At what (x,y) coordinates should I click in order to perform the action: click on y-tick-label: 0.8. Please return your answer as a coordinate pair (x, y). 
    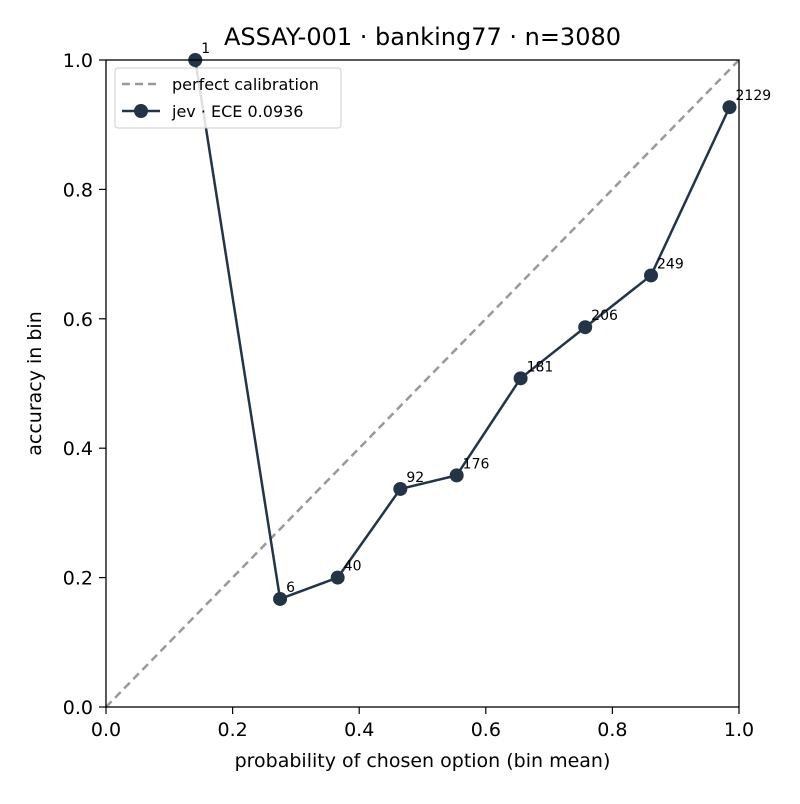
    Looking at the image, I should click on (78, 190).